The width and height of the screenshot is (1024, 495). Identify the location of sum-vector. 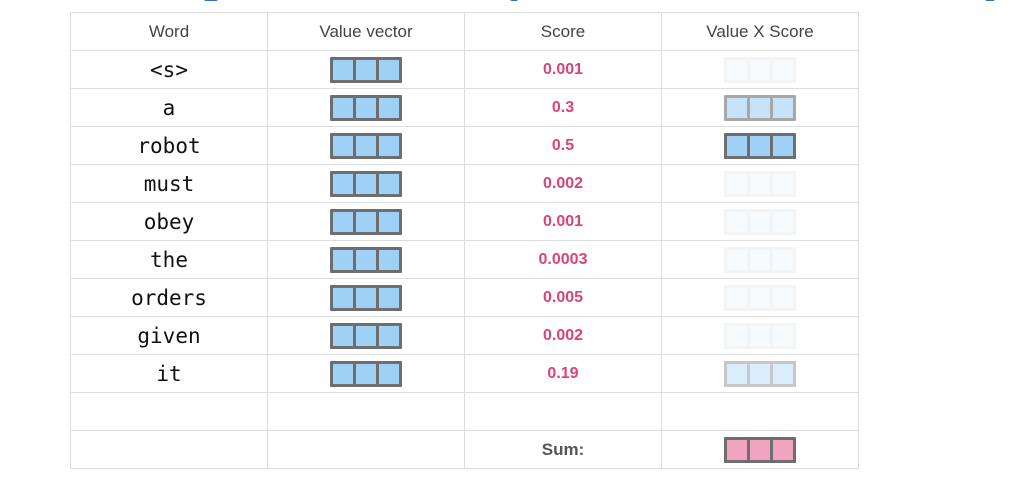
(760, 449).